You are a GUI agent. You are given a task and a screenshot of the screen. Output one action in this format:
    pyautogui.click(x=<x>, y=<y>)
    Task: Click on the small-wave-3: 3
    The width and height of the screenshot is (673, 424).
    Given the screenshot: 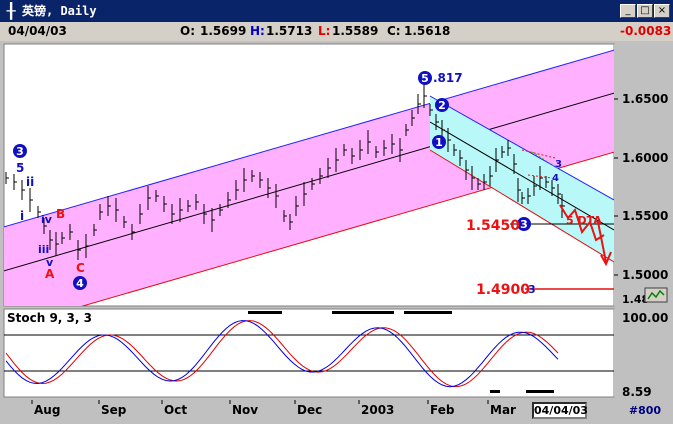 What is the action you would take?
    pyautogui.click(x=558, y=164)
    